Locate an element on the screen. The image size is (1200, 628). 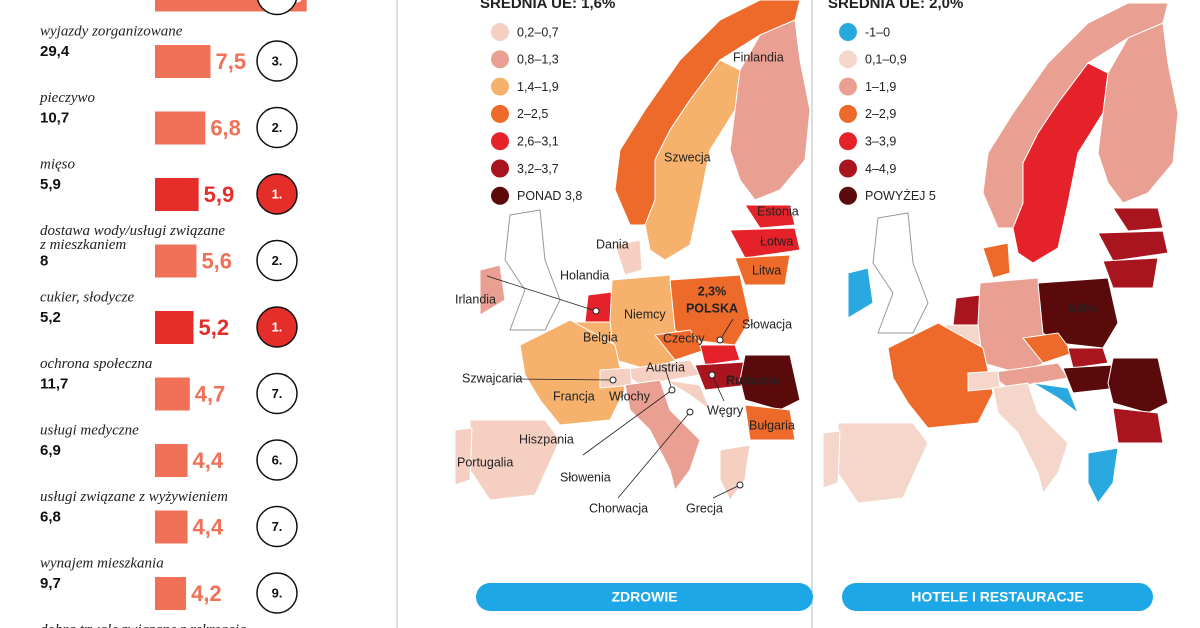
legend-title: ŚREDNIA UE: 1,6% is located at coordinates (547, 6).